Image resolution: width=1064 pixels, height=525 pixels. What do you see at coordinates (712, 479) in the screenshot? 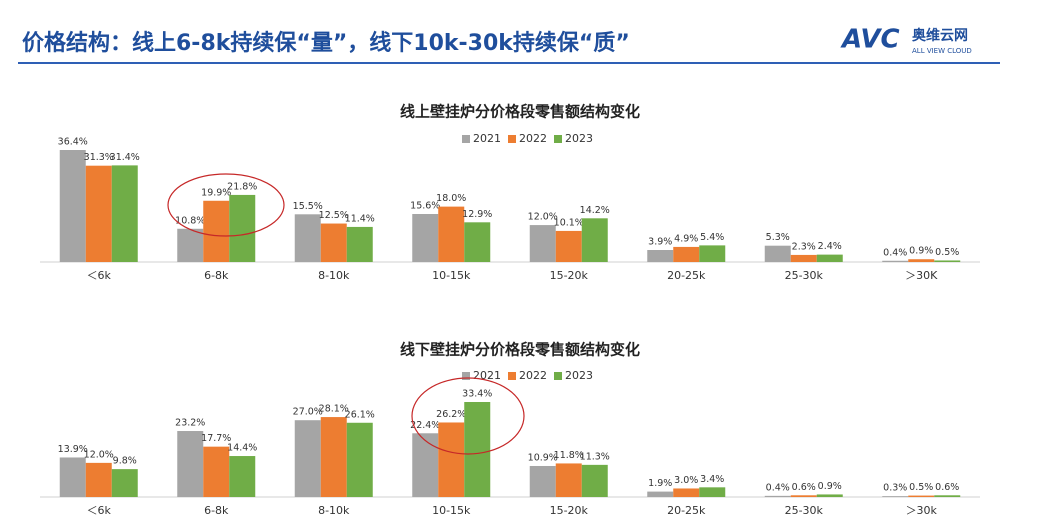
I see `value-label: 3.4%` at bounding box center [712, 479].